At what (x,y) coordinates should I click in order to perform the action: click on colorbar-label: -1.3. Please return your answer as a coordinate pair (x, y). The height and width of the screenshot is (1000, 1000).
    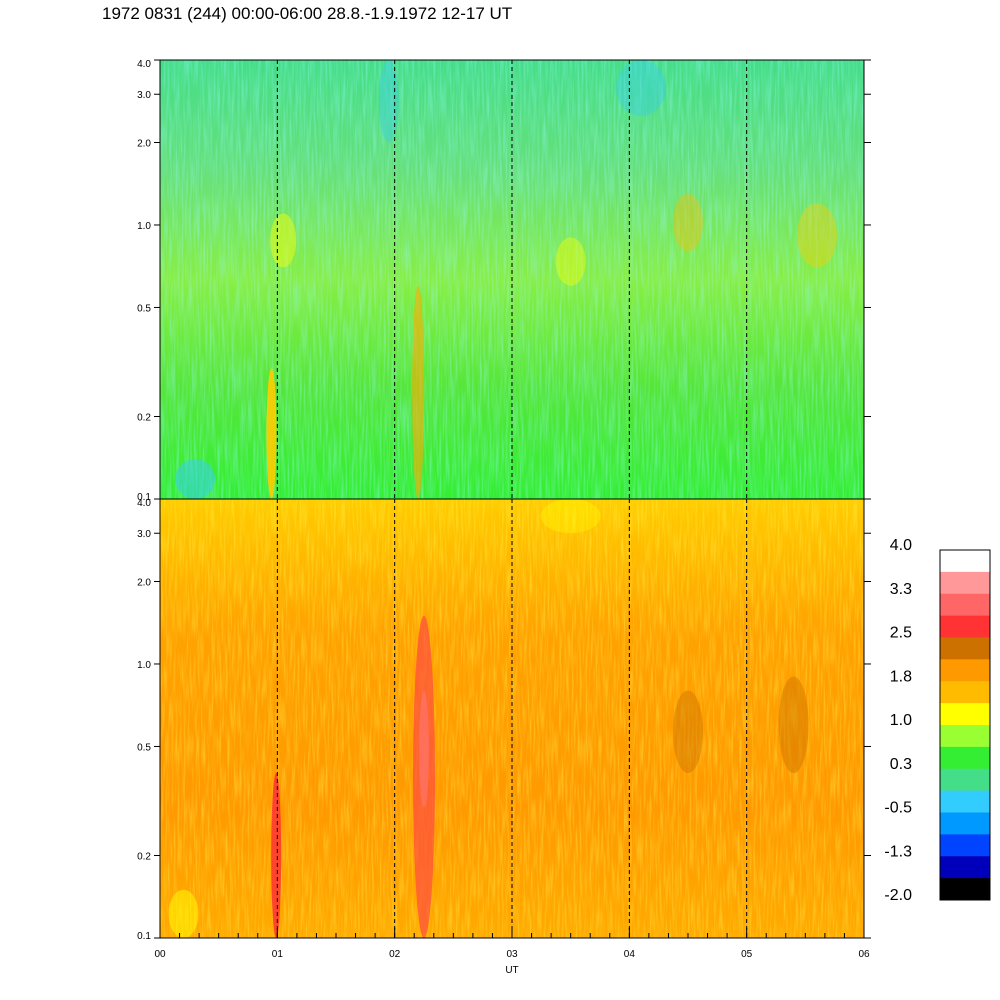
    Looking at the image, I should click on (898, 851).